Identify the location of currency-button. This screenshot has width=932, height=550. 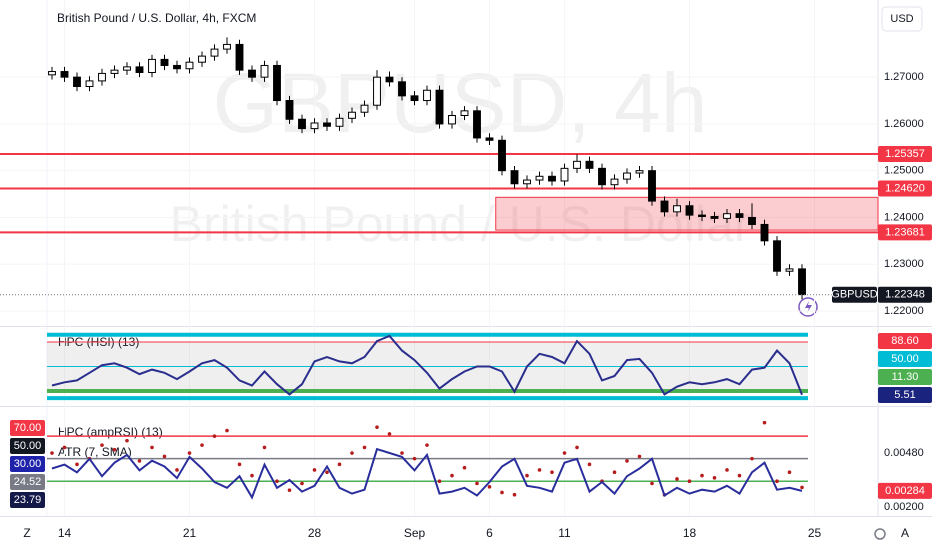
(902, 19).